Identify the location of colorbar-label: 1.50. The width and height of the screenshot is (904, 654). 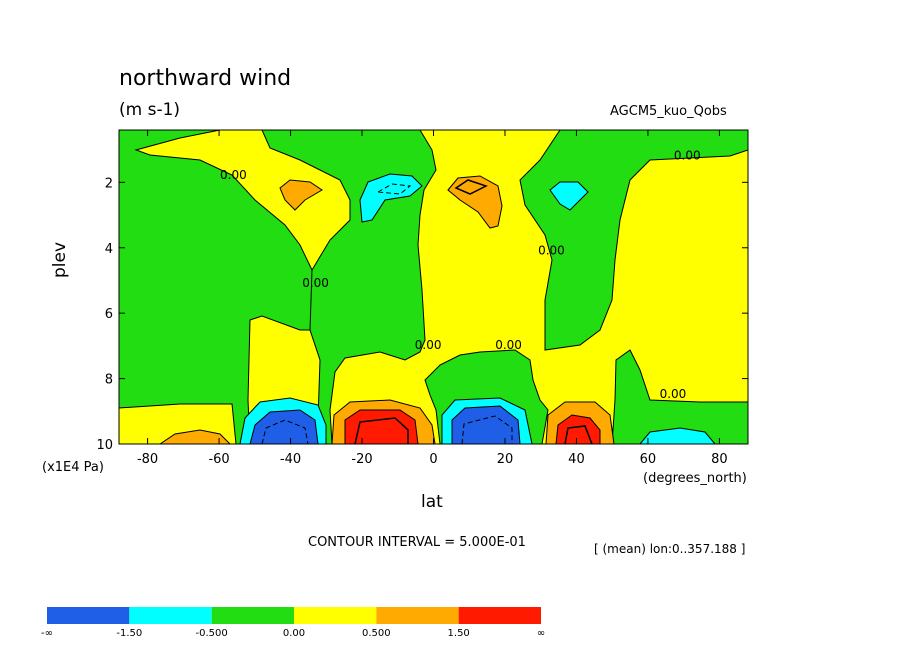
(458, 633).